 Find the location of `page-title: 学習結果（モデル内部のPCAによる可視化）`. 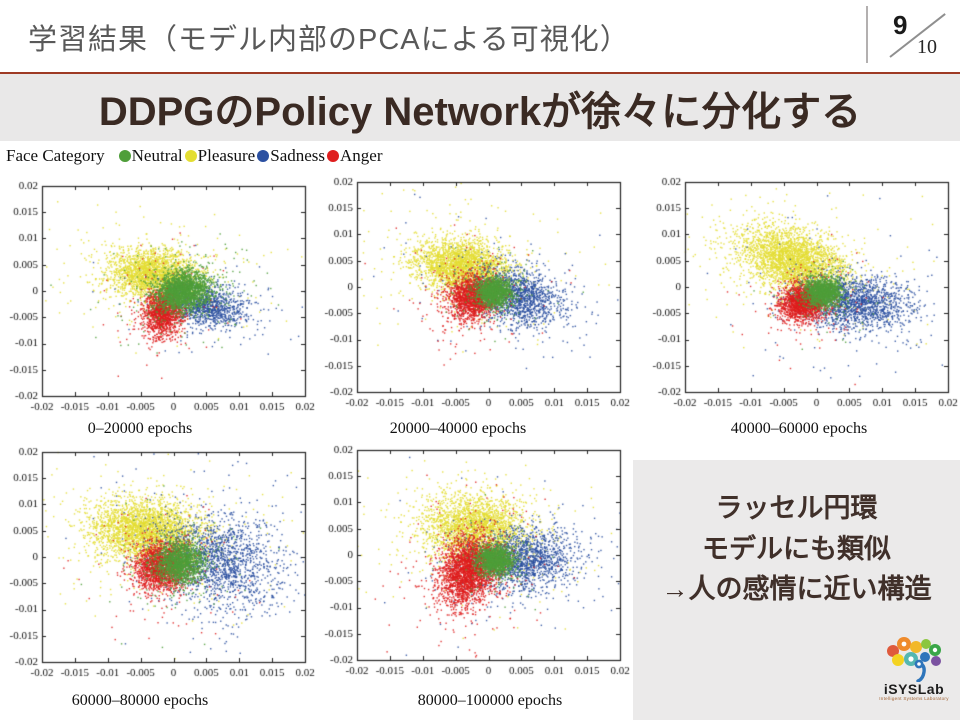

page-title: 学習結果（モデル内部のPCAによる可視化） is located at coordinates (329, 40).